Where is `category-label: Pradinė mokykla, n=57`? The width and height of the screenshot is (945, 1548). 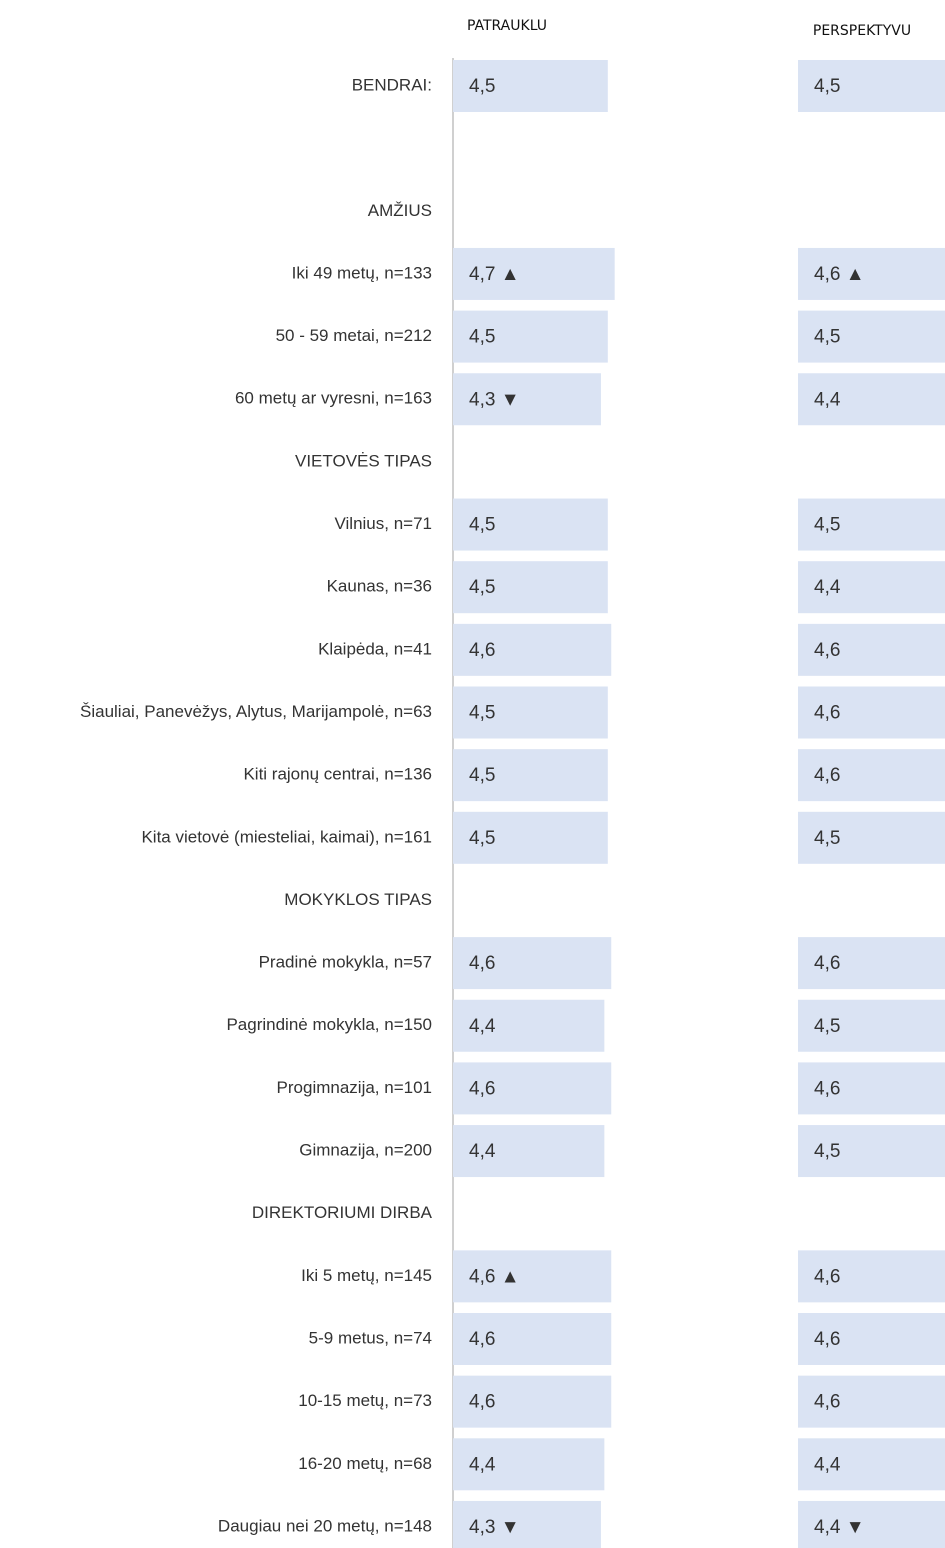
category-label: Pradinė mokykla, n=57 is located at coordinates (345, 962).